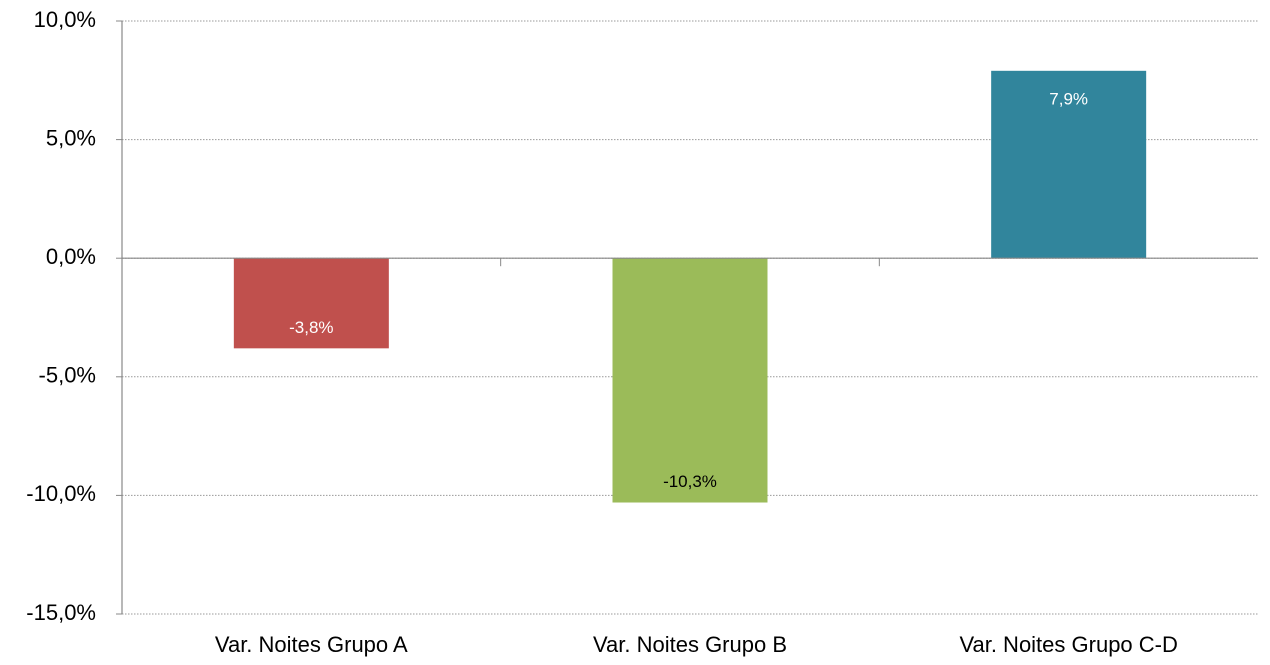 Image resolution: width=1270 pixels, height=665 pixels. Describe the element at coordinates (61, 612) in the screenshot. I see `y-tick-label: -15,0%` at that location.